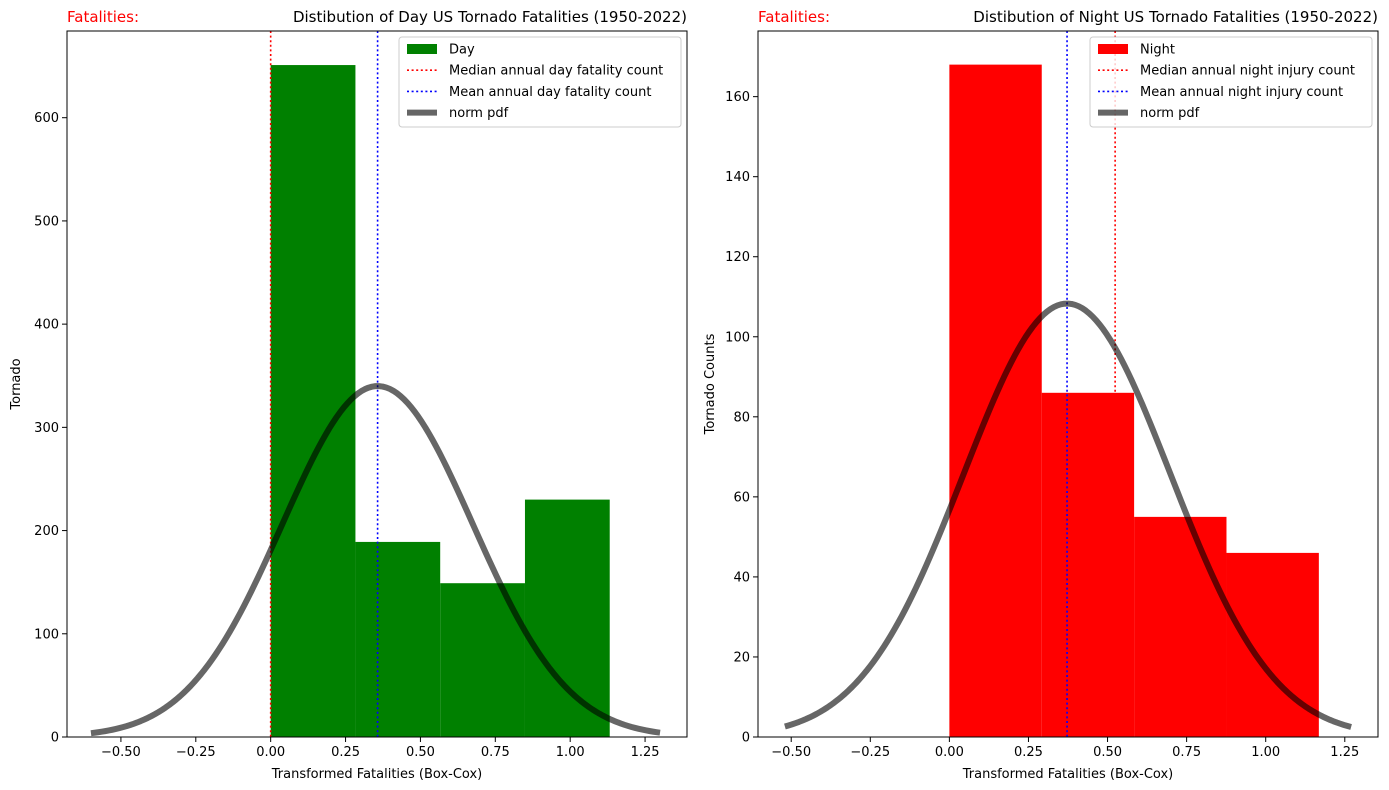 The height and width of the screenshot is (790, 1389). I want to click on legend-entry-label: Median annual day fatality count, so click(556, 71).